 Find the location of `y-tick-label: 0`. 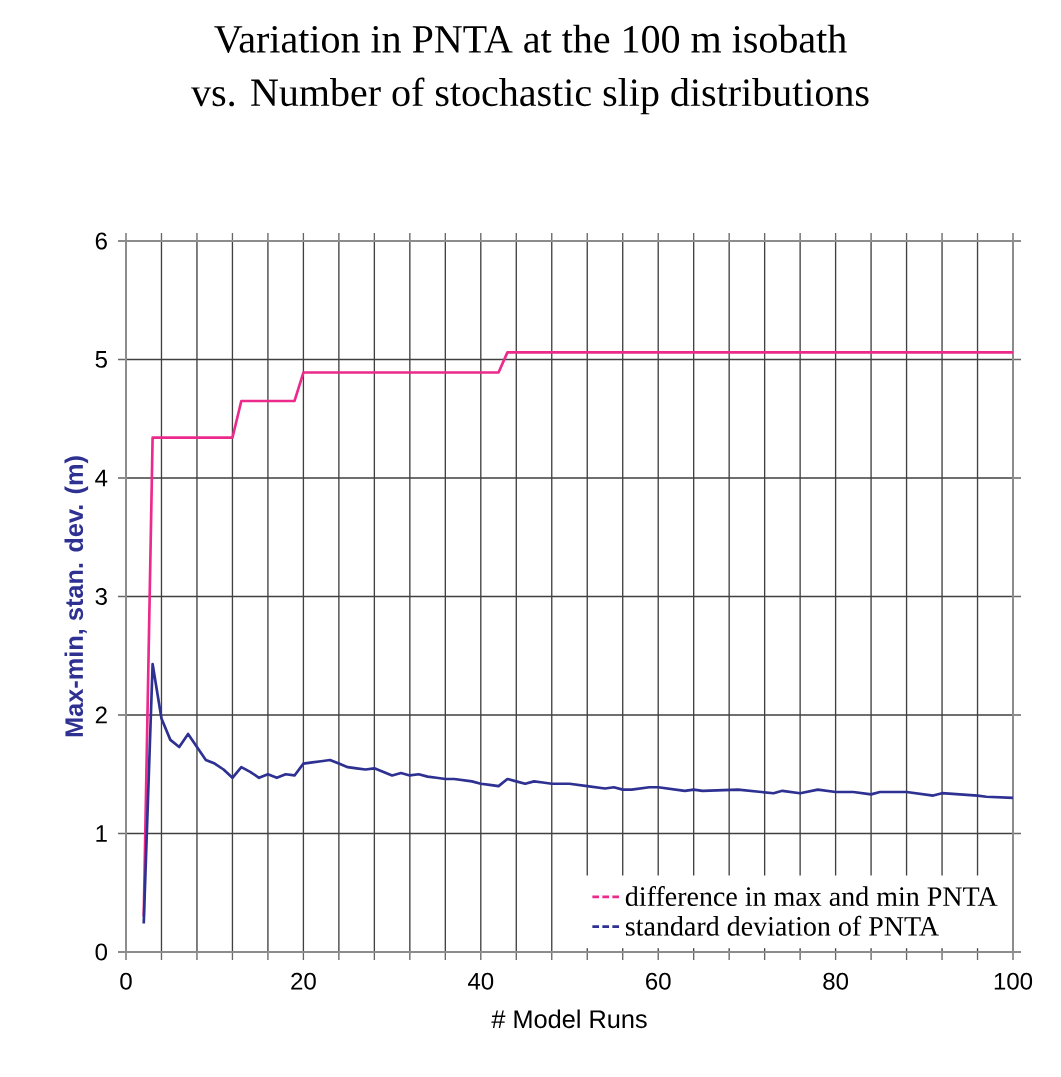

y-tick-label: 0 is located at coordinates (101, 952).